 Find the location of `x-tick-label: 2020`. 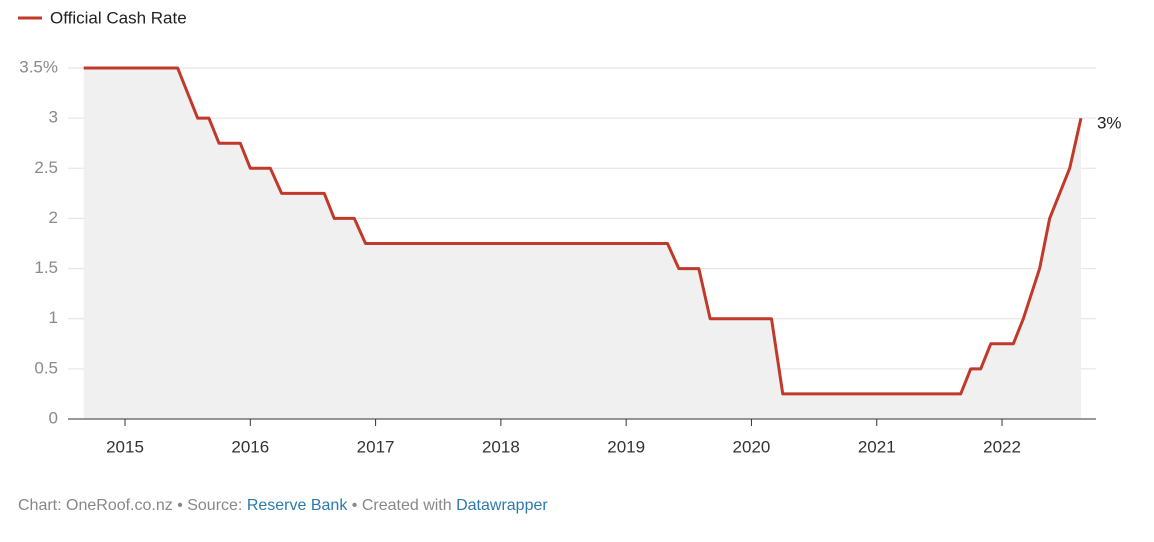

x-tick-label: 2020 is located at coordinates (752, 446).